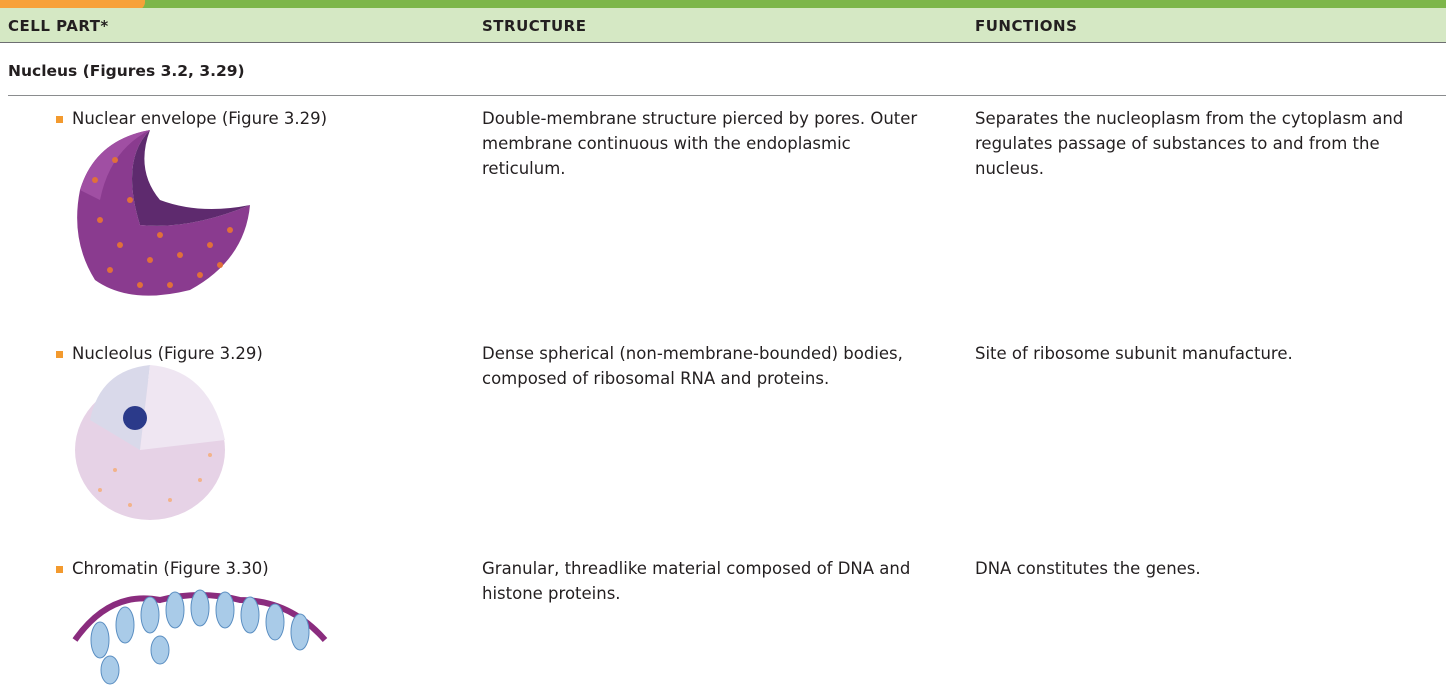 The height and width of the screenshot is (687, 1446). What do you see at coordinates (723, 42) in the screenshot?
I see `header-rule` at bounding box center [723, 42].